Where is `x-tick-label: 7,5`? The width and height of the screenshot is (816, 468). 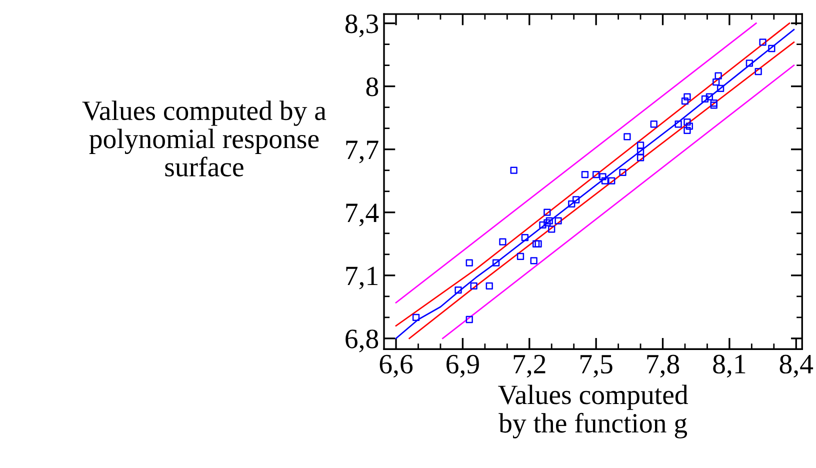 x-tick-label: 7,5 is located at coordinates (596, 366).